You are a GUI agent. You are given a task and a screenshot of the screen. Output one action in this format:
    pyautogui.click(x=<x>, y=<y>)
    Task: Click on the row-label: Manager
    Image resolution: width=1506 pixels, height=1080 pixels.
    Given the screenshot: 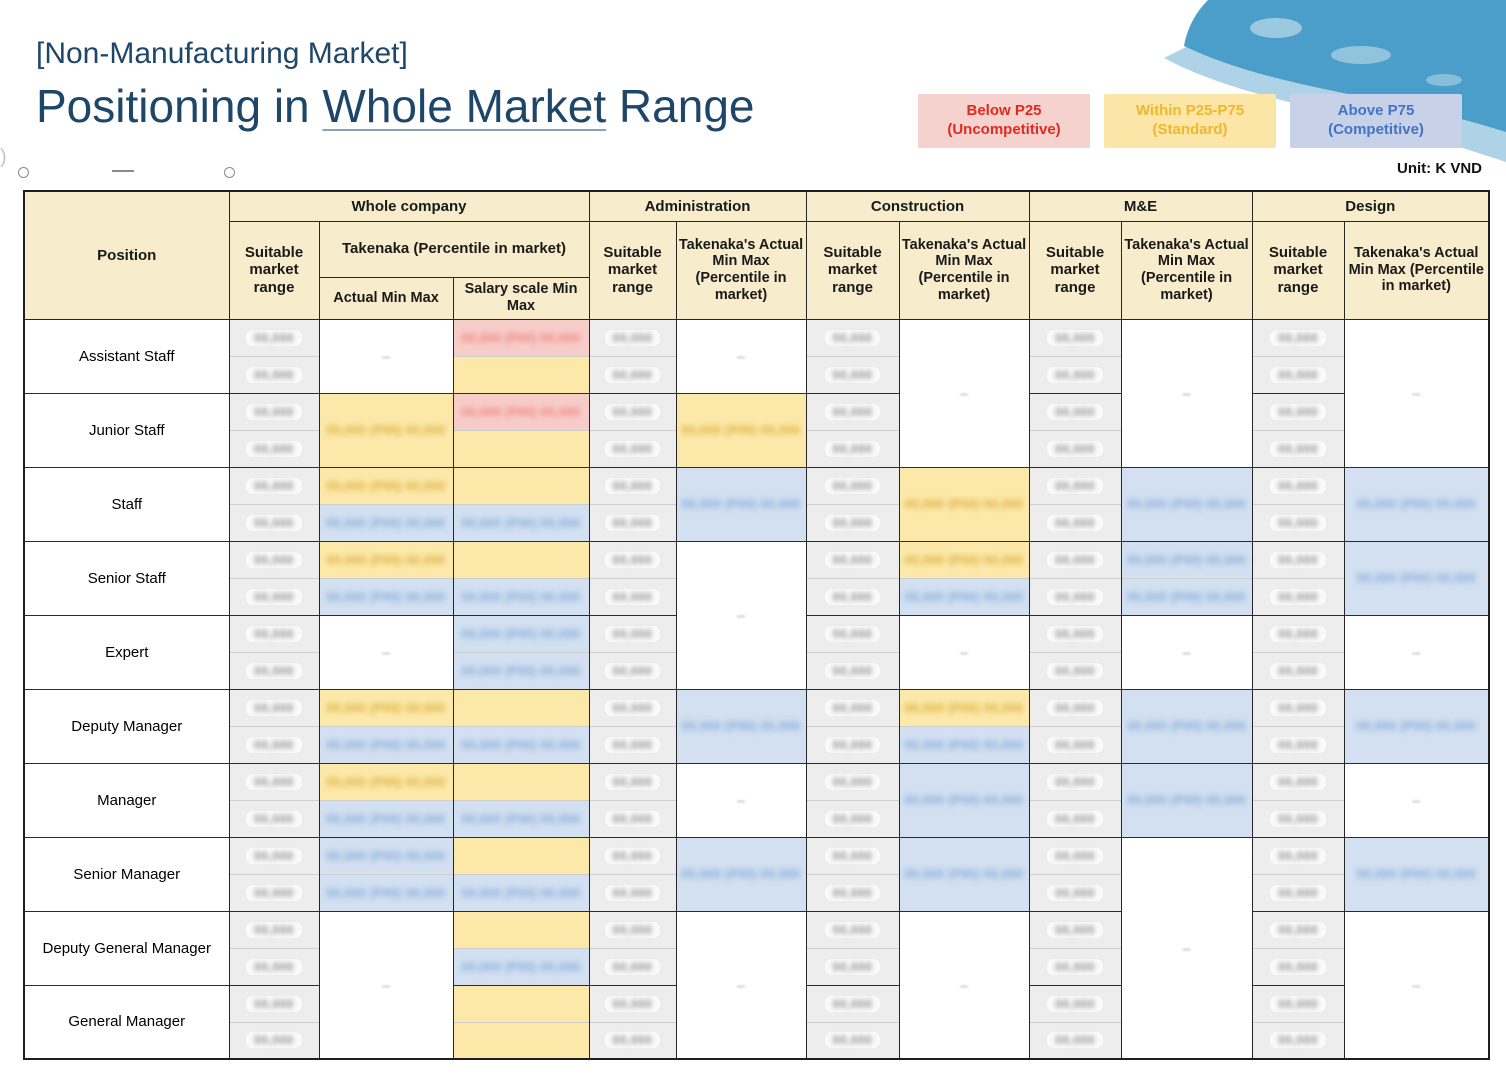 What is the action you would take?
    pyautogui.click(x=126, y=799)
    